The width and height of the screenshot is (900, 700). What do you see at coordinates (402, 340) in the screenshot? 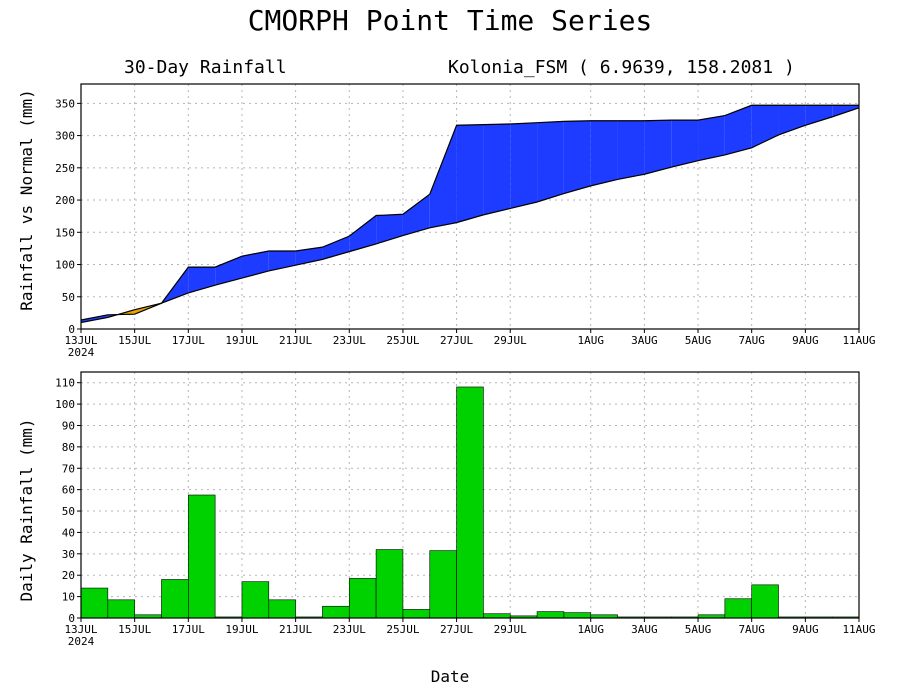
I see `top-panel-x-tick-label: 25JUL` at bounding box center [402, 340].